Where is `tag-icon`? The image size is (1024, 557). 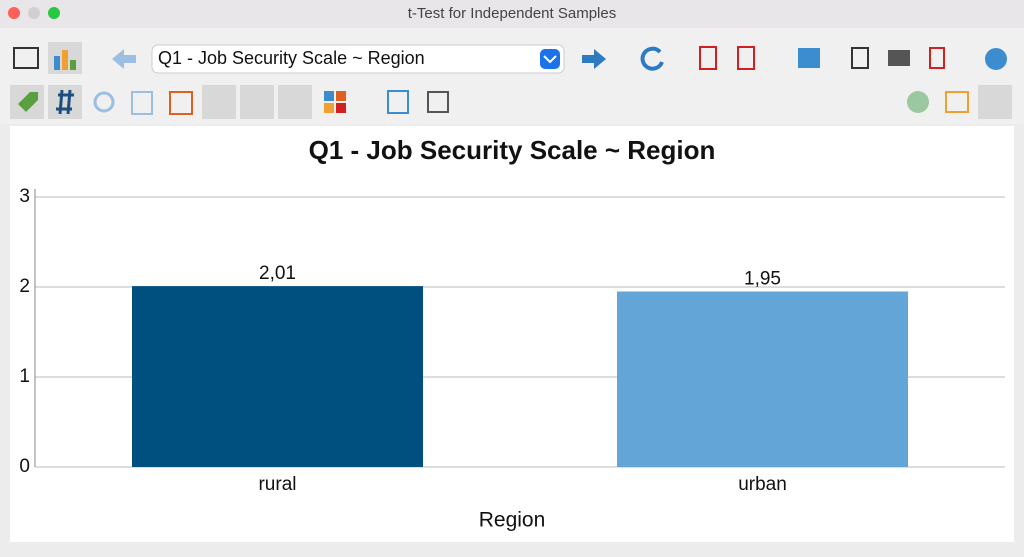
tag-icon is located at coordinates (28, 102).